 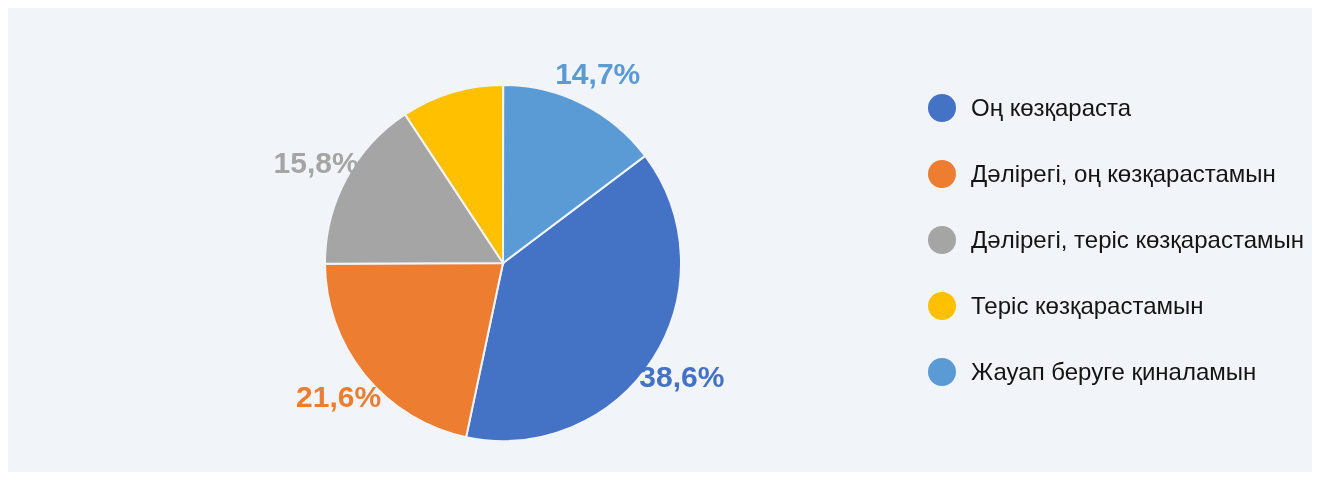 I want to click on data-label: 38,6%, so click(x=682, y=377).